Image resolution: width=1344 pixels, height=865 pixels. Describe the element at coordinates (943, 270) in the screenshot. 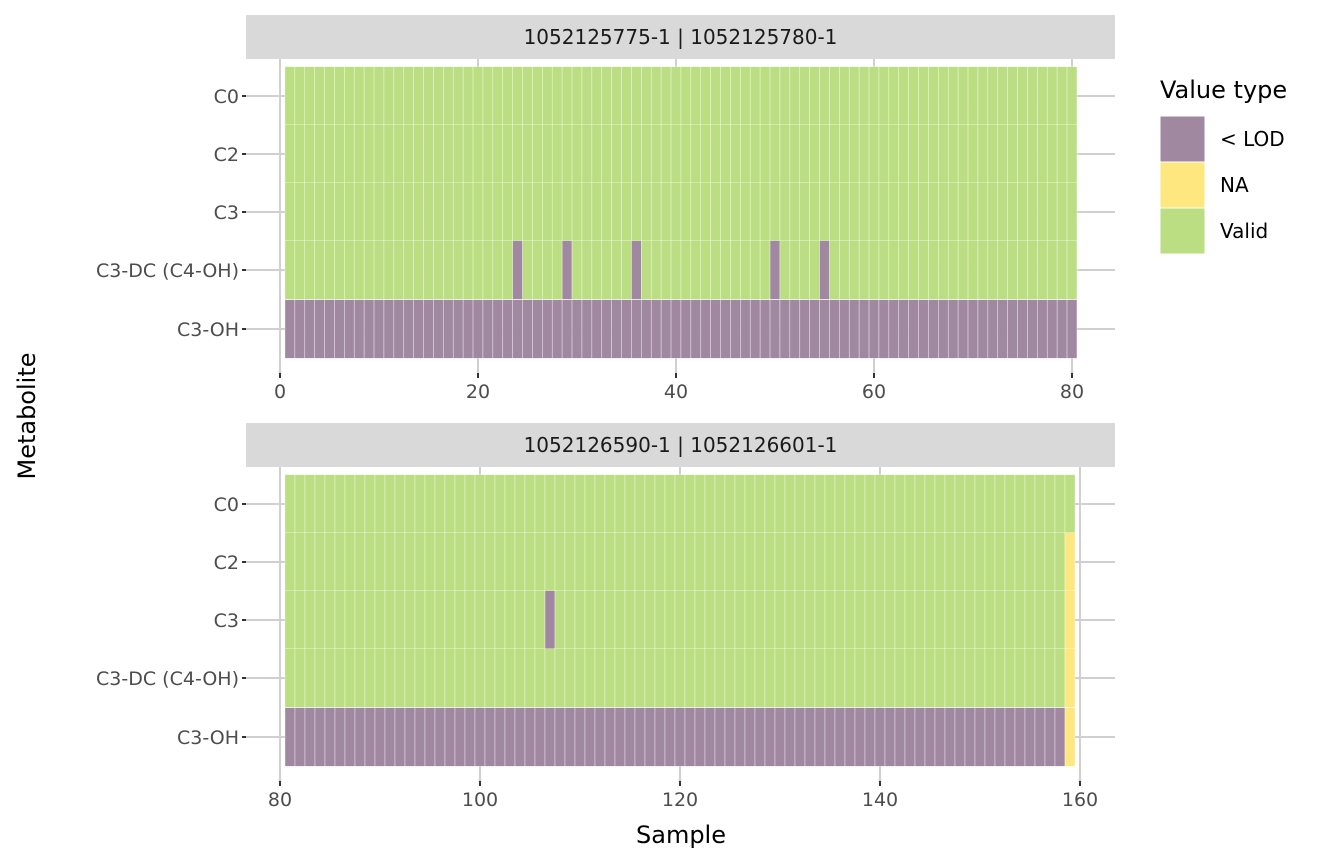

I see `tile: C3-DC (C4-OH) · 67 · Valid` at that location.